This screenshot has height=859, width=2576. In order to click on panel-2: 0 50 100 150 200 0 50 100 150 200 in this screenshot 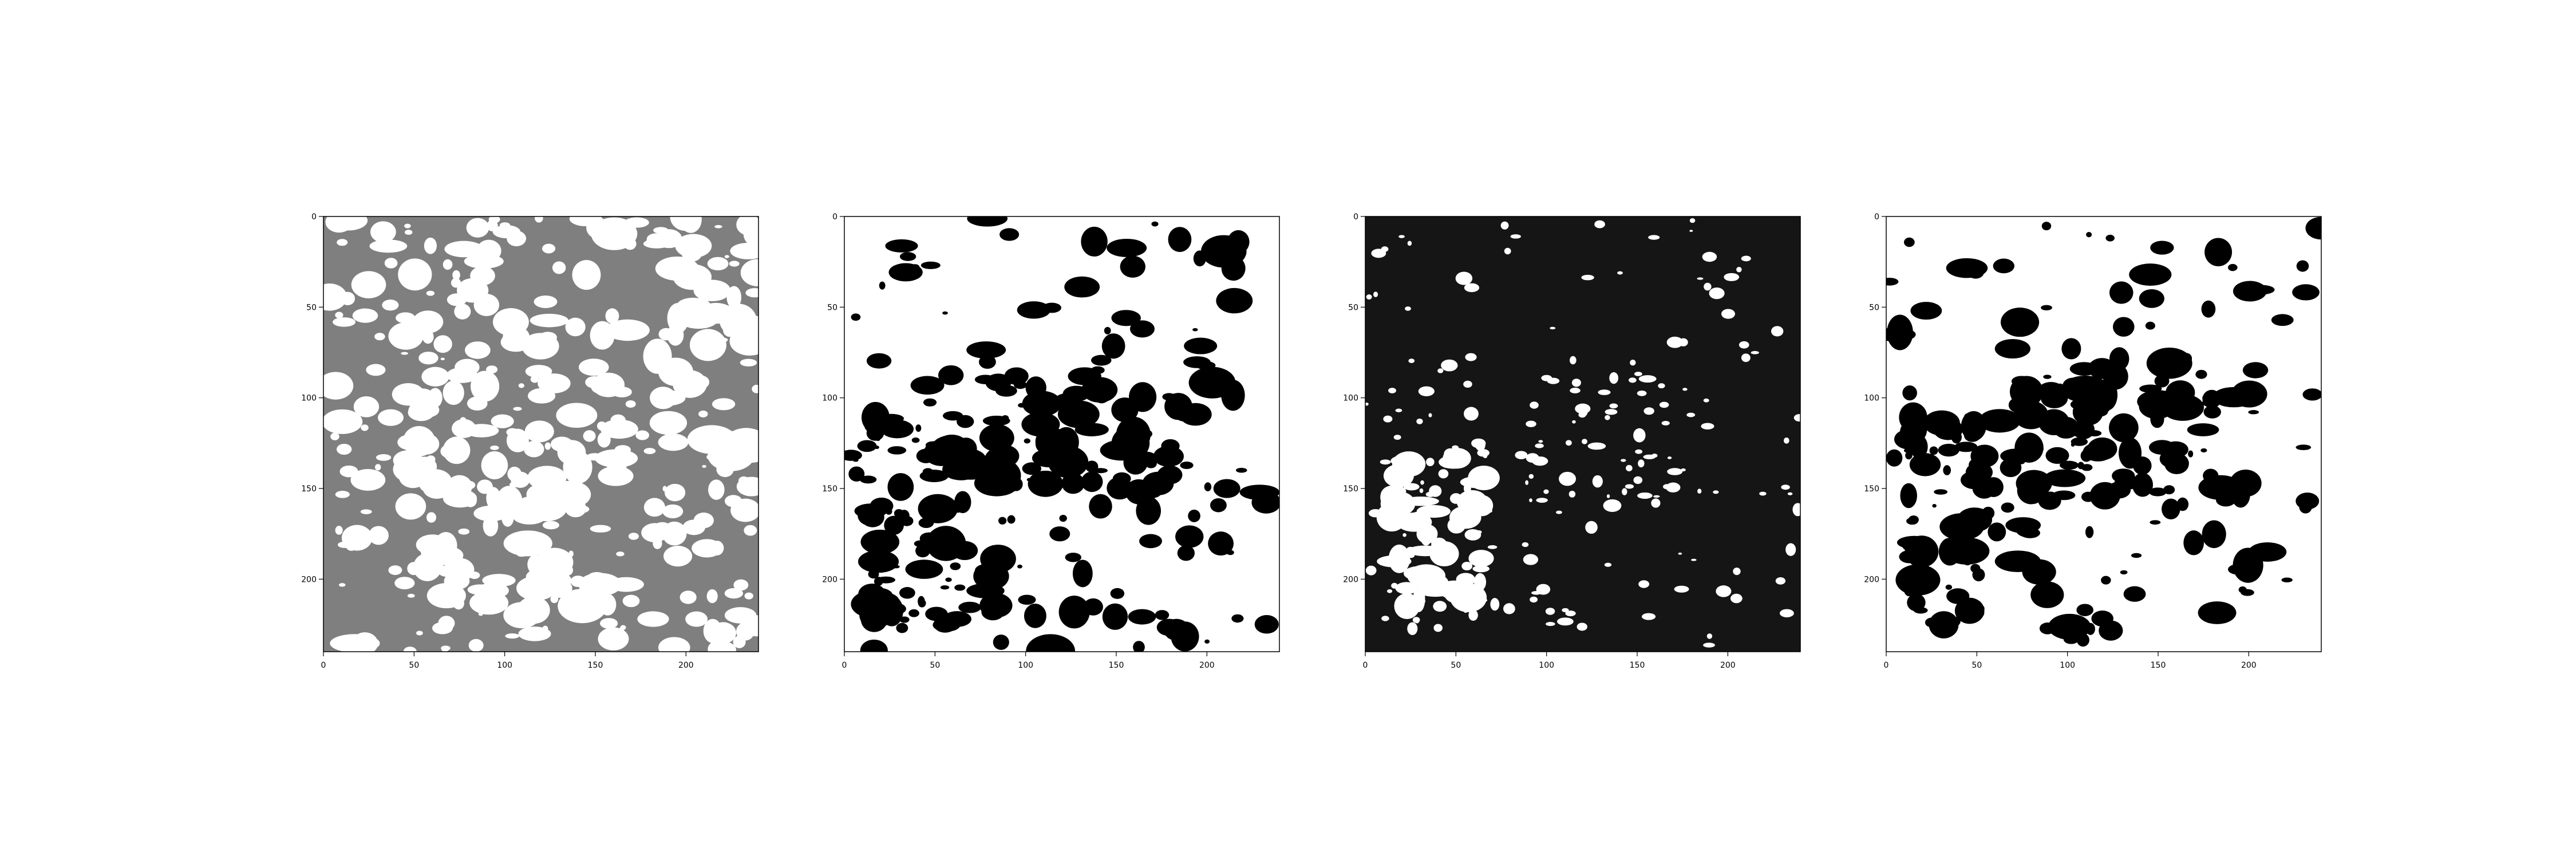, I will do `click(1051, 441)`.